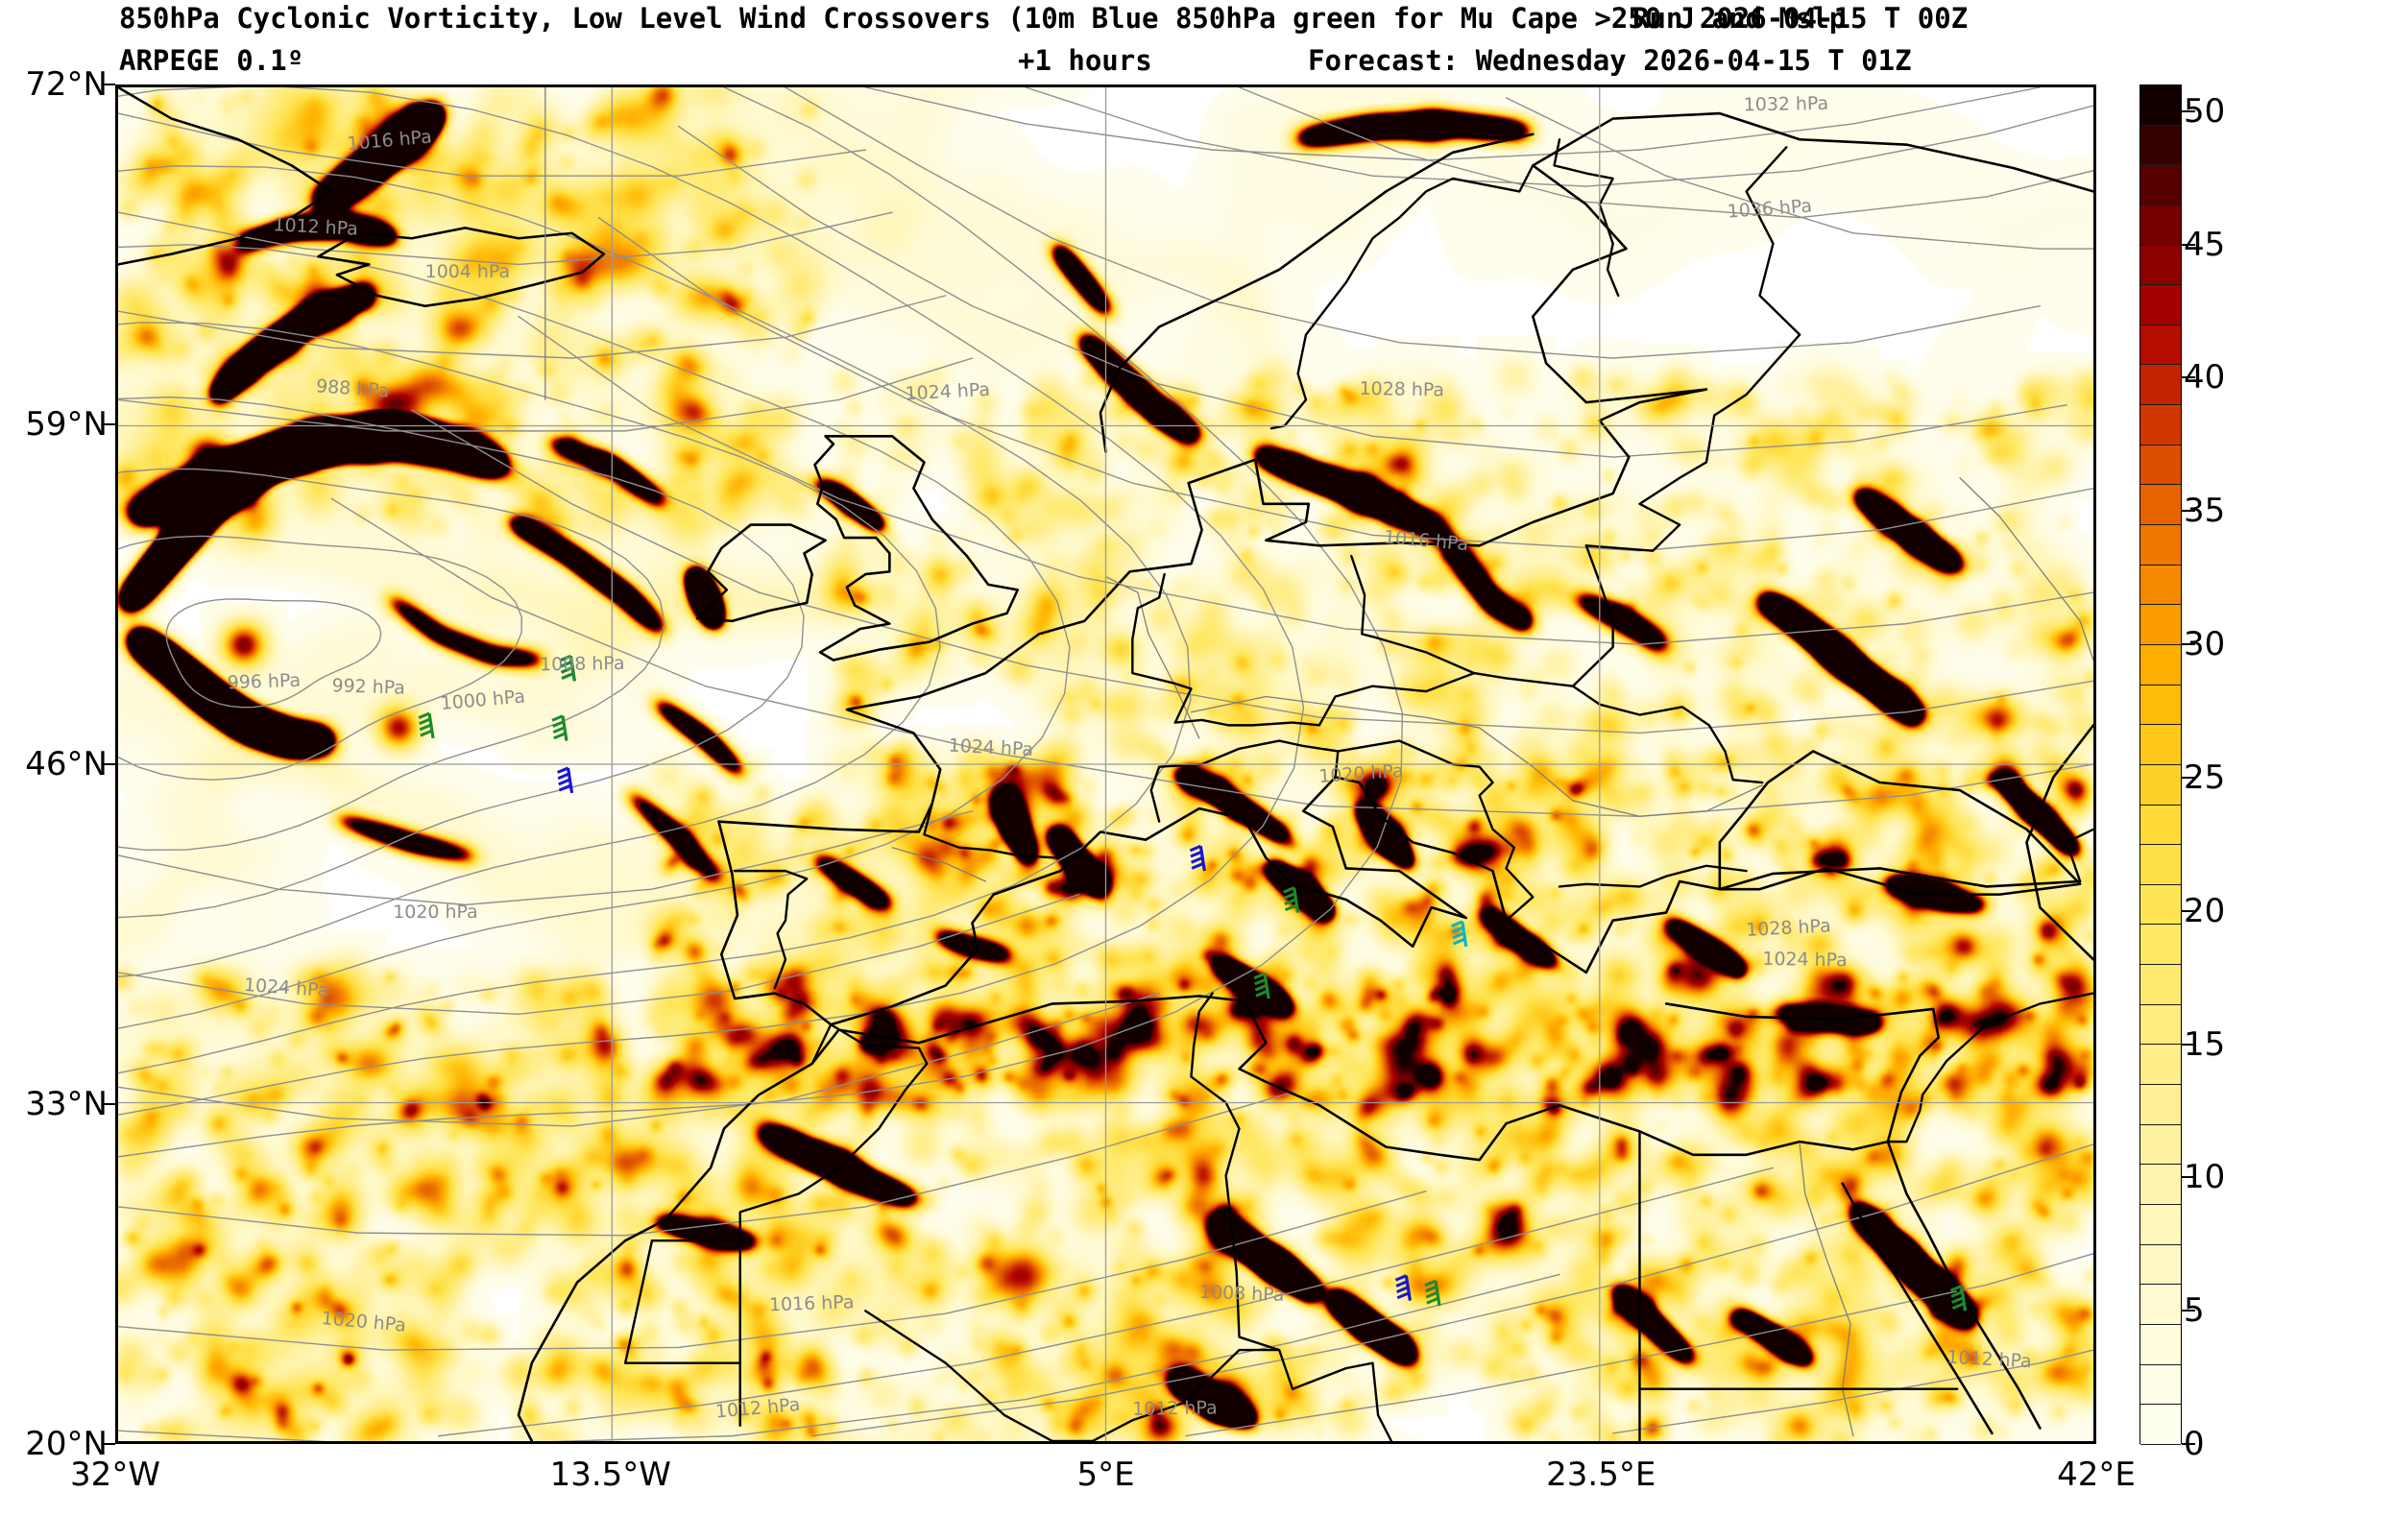  What do you see at coordinates (66, 425) in the screenshot?
I see `latitude-tick-label: 59°N` at bounding box center [66, 425].